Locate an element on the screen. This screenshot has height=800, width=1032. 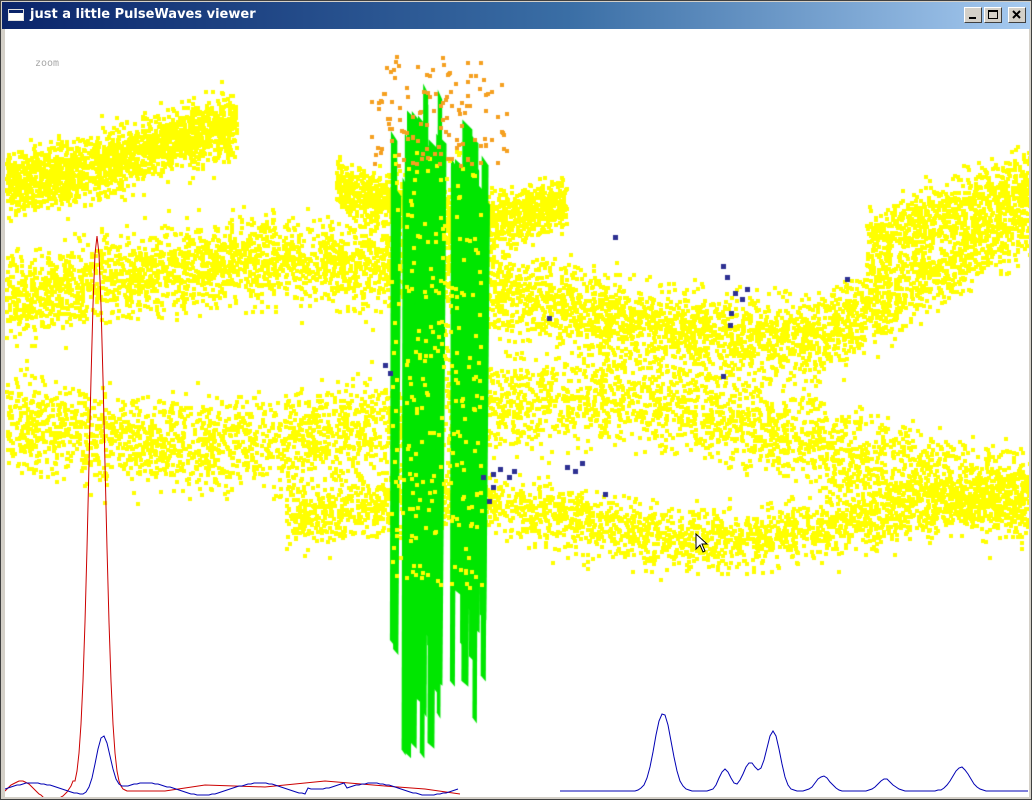
maximize-icon is located at coordinates (993, 14).